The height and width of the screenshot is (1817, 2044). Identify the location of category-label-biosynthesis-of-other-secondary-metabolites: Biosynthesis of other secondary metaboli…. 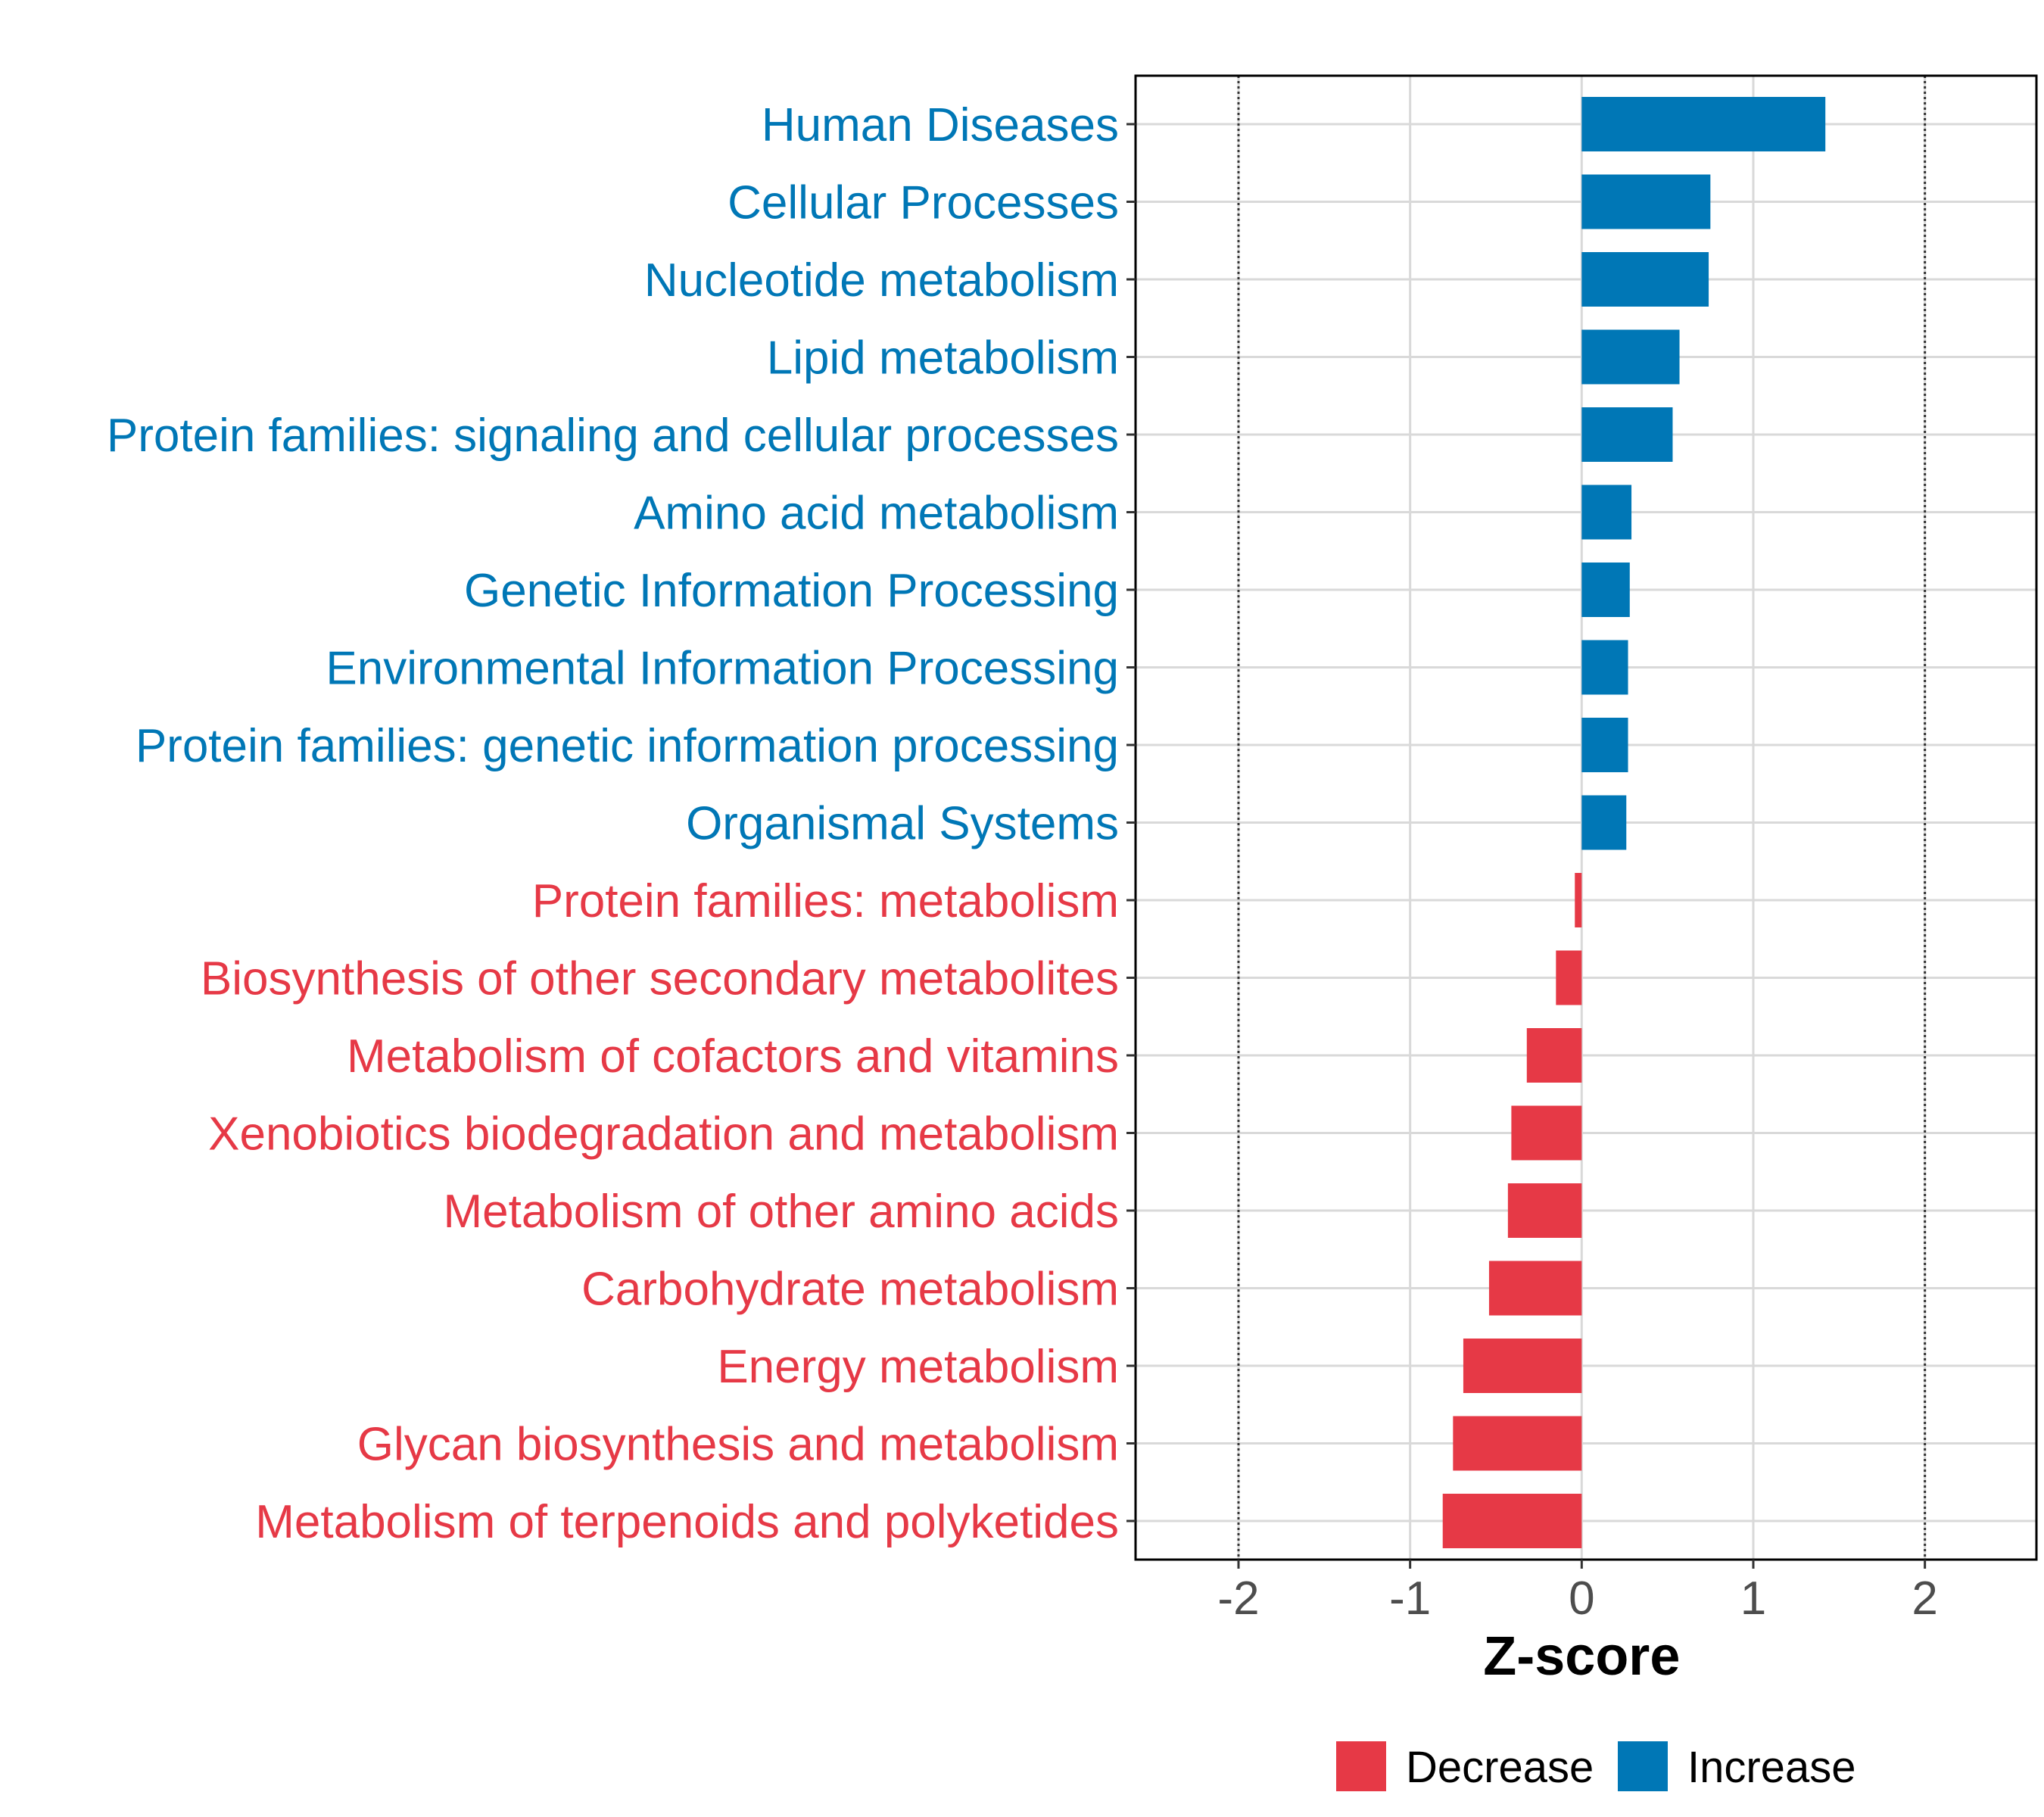
(660, 979).